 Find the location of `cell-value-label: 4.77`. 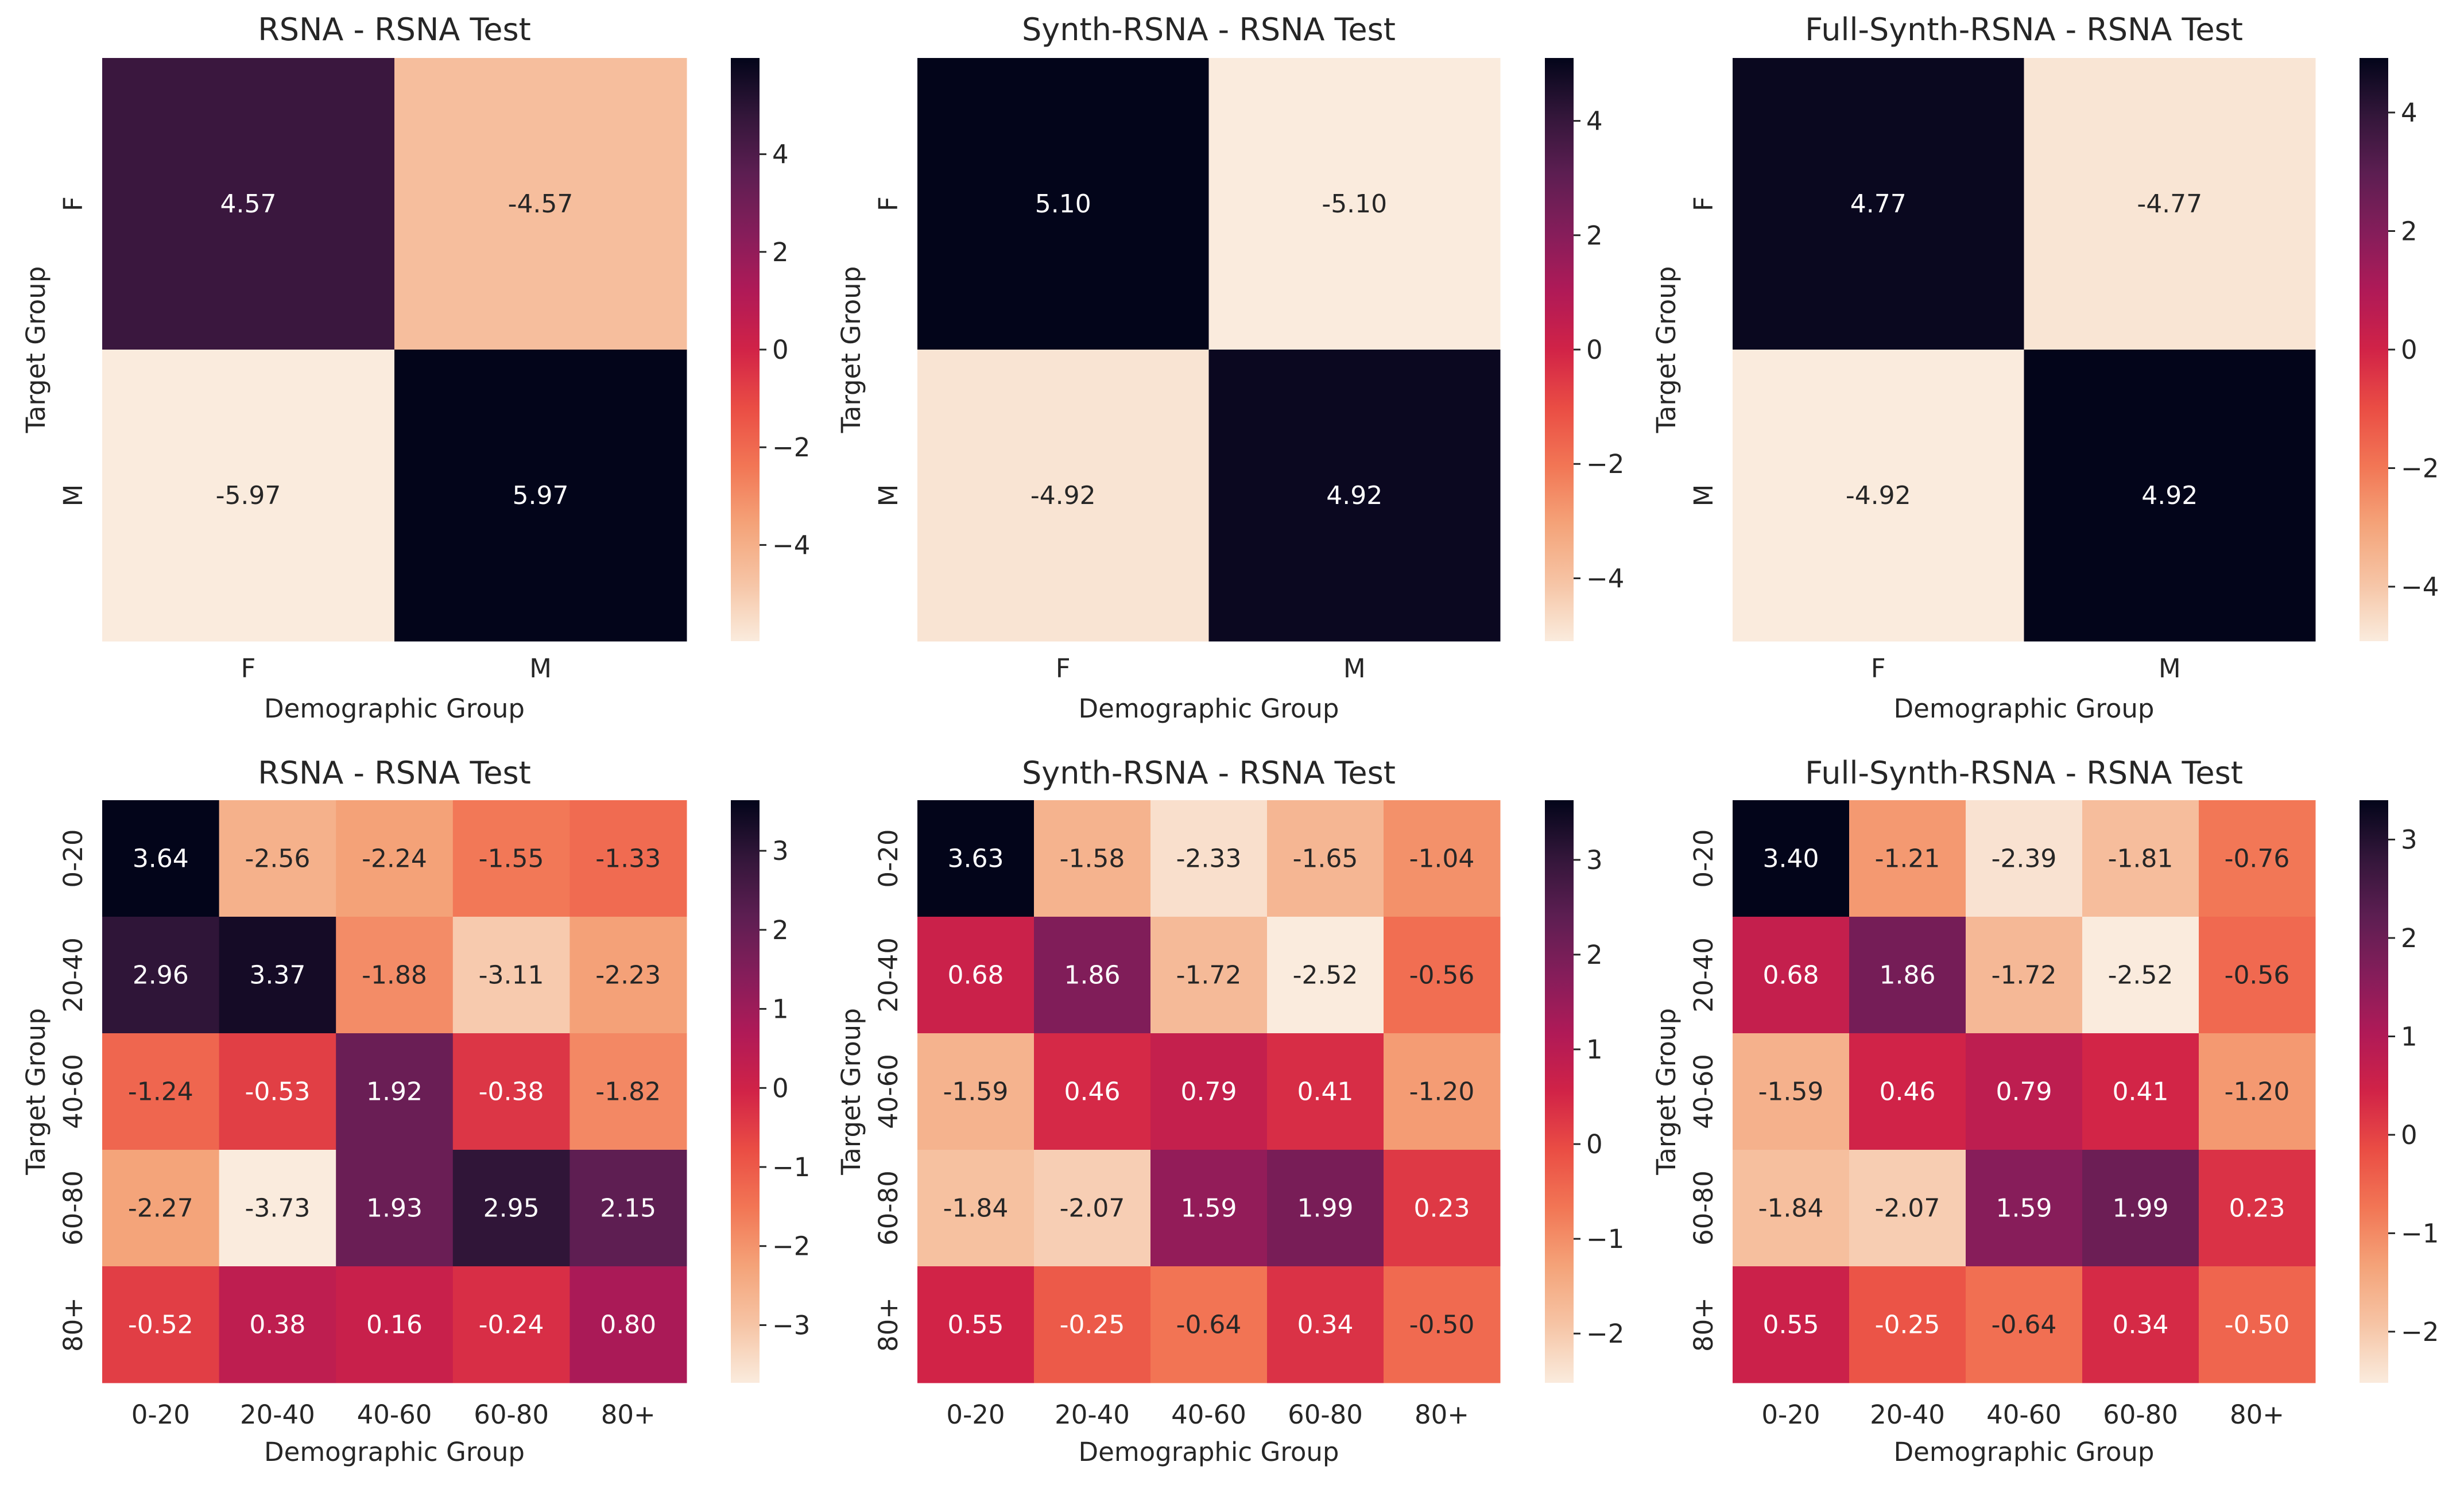

cell-value-label: 4.77 is located at coordinates (1878, 204).